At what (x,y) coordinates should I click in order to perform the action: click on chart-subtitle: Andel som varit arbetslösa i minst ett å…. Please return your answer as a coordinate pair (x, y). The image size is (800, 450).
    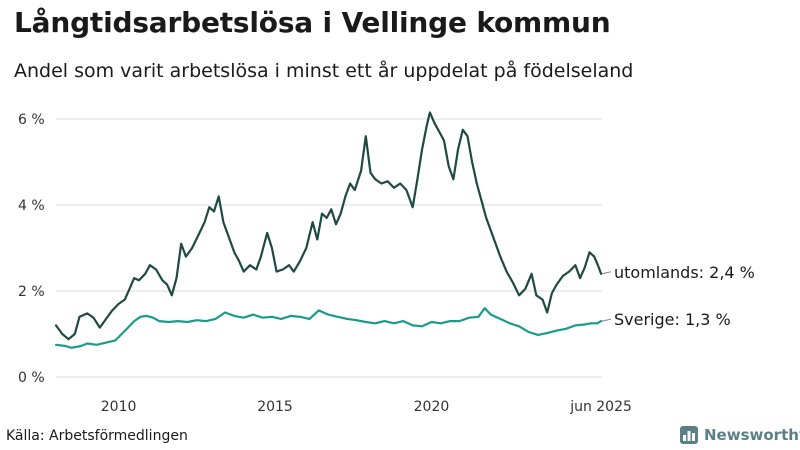
    Looking at the image, I should click on (324, 71).